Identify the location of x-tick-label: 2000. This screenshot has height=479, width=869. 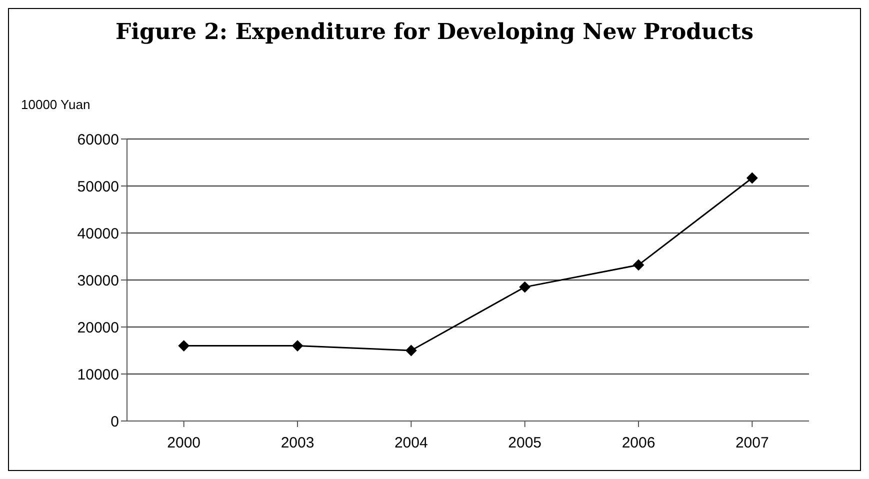
(184, 443).